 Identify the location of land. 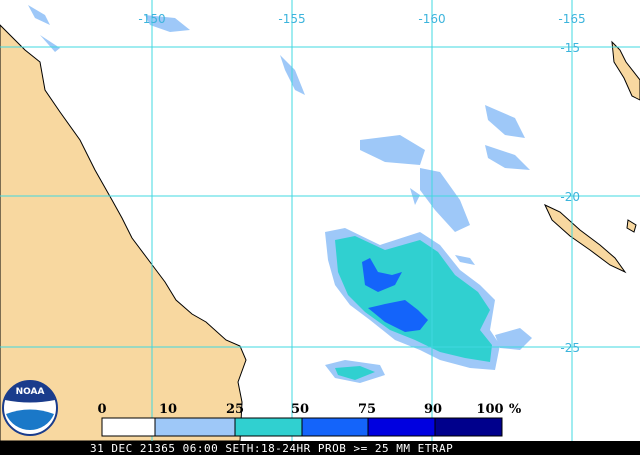
(625, 70).